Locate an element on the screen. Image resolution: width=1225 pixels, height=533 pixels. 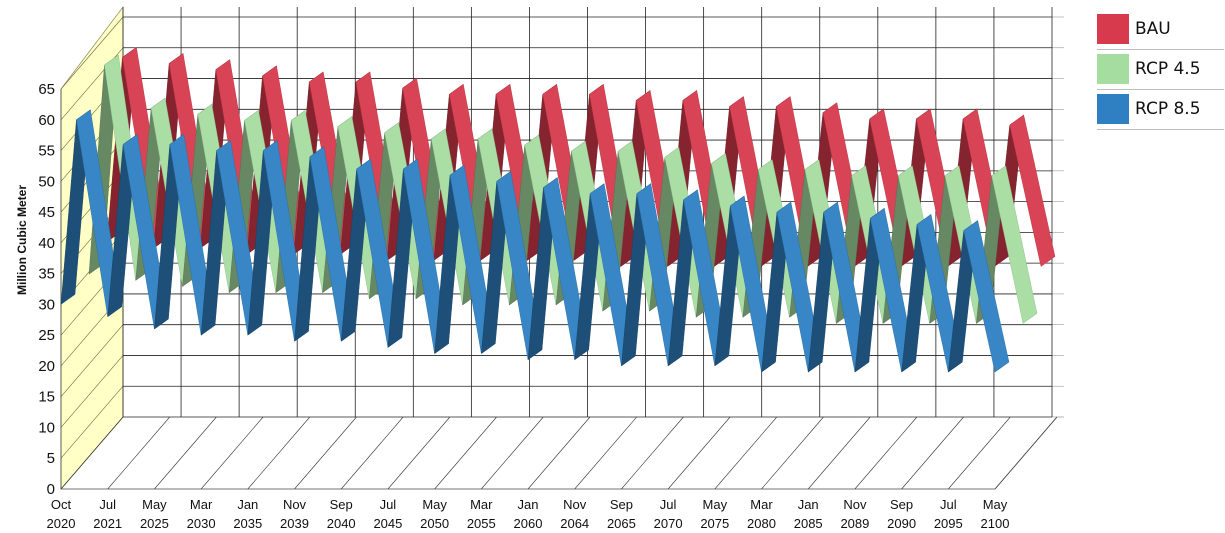
x-tick-year: 2095 is located at coordinates (948, 523).